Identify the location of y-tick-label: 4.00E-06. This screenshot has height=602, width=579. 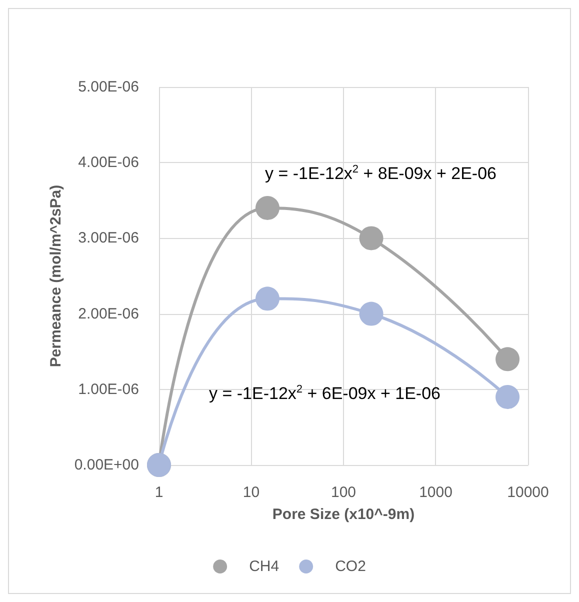
(108, 163).